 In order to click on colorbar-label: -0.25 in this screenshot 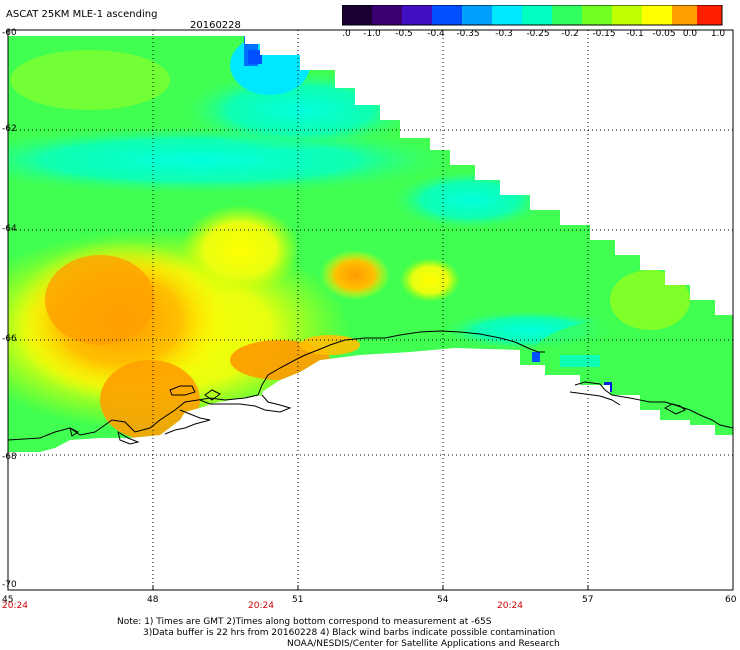, I will do `click(537, 34)`.